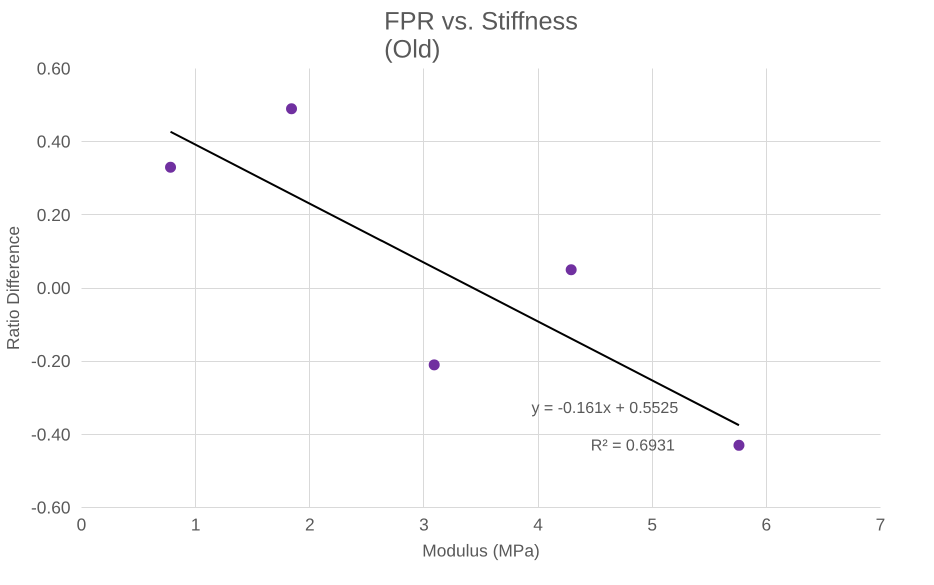 Image resolution: width=934 pixels, height=585 pixels. I want to click on y-tick-label: 0.60, so click(53, 68).